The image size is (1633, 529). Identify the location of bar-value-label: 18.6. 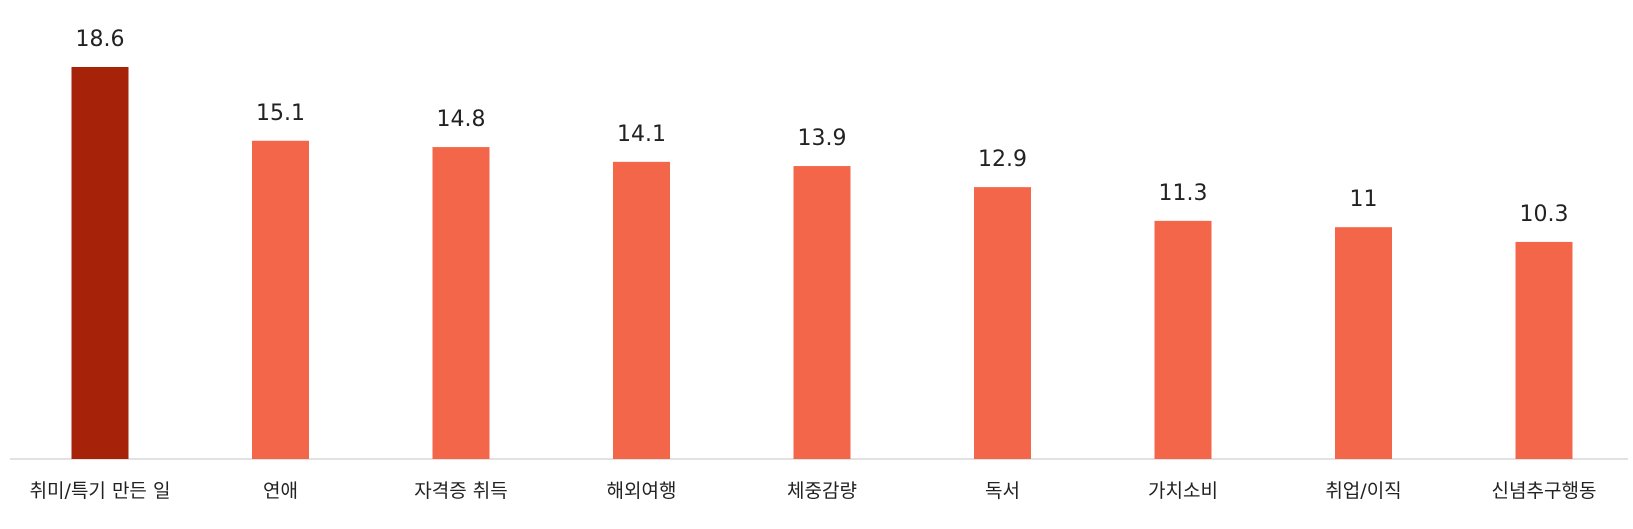
(100, 39).